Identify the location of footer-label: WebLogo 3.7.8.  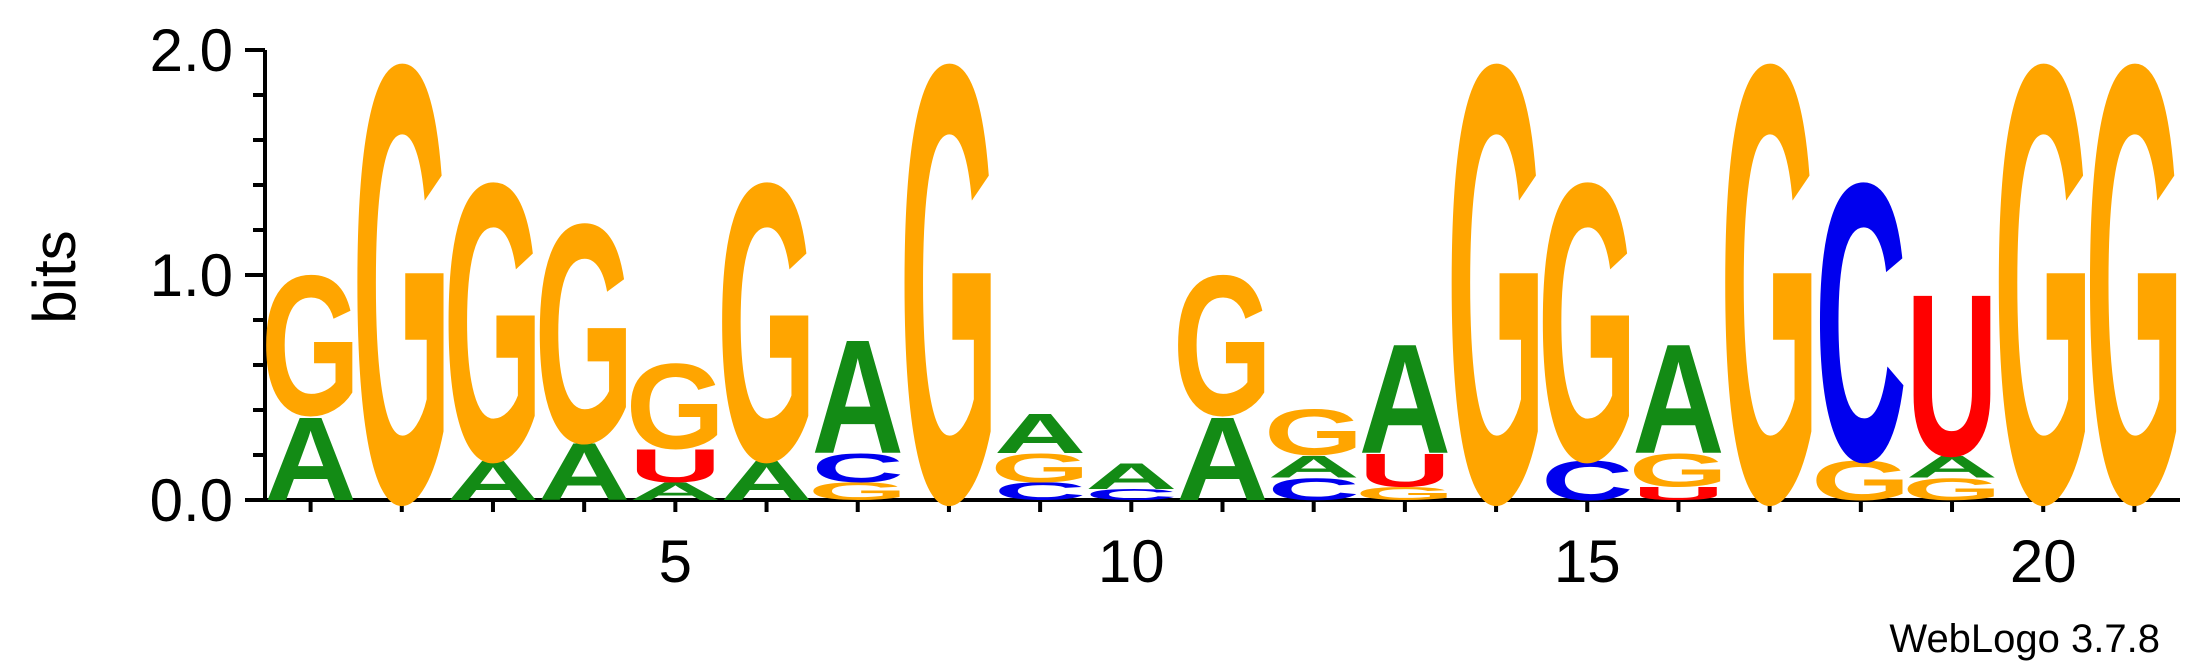
(2024, 639).